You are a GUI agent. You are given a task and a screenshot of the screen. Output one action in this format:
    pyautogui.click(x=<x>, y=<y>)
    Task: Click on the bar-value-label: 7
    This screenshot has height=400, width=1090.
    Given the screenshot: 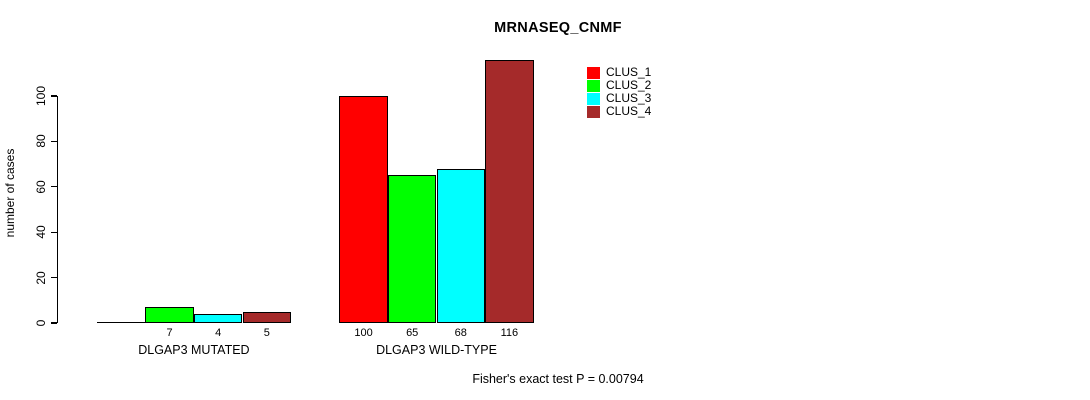 What is the action you would take?
    pyautogui.click(x=169, y=333)
    